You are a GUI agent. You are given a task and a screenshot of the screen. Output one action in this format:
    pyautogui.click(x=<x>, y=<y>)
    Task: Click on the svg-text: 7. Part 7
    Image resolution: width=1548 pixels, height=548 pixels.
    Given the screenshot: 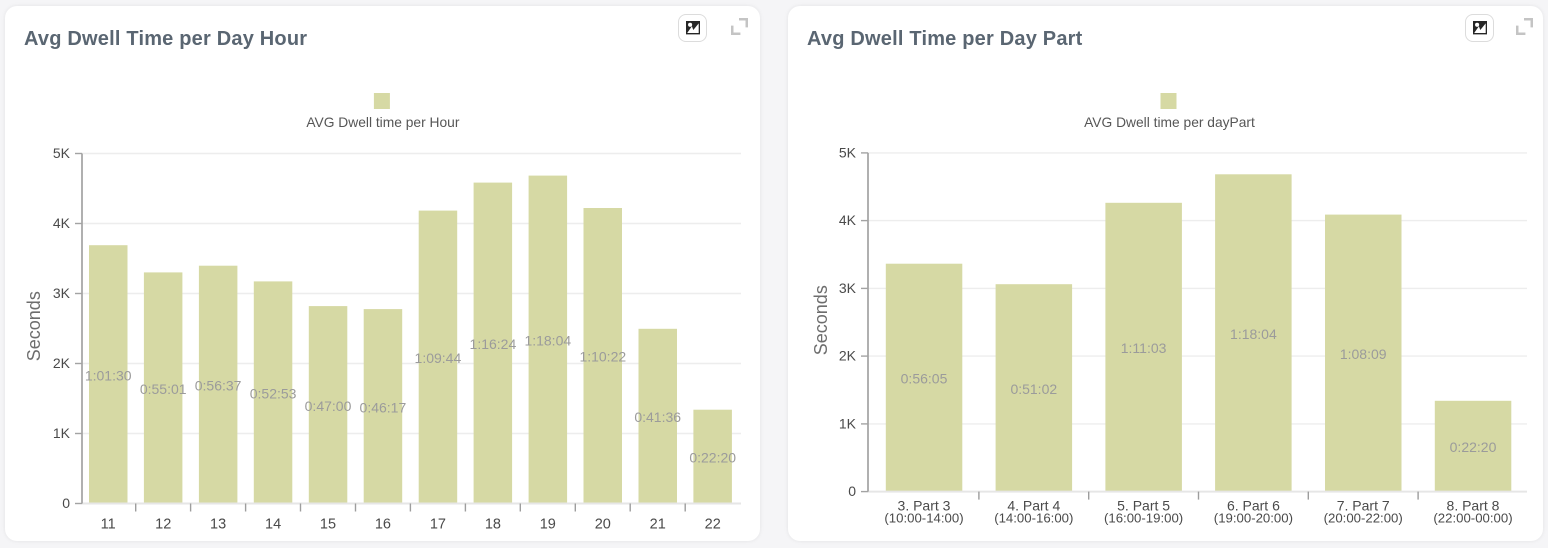 What is the action you would take?
    pyautogui.click(x=1363, y=506)
    